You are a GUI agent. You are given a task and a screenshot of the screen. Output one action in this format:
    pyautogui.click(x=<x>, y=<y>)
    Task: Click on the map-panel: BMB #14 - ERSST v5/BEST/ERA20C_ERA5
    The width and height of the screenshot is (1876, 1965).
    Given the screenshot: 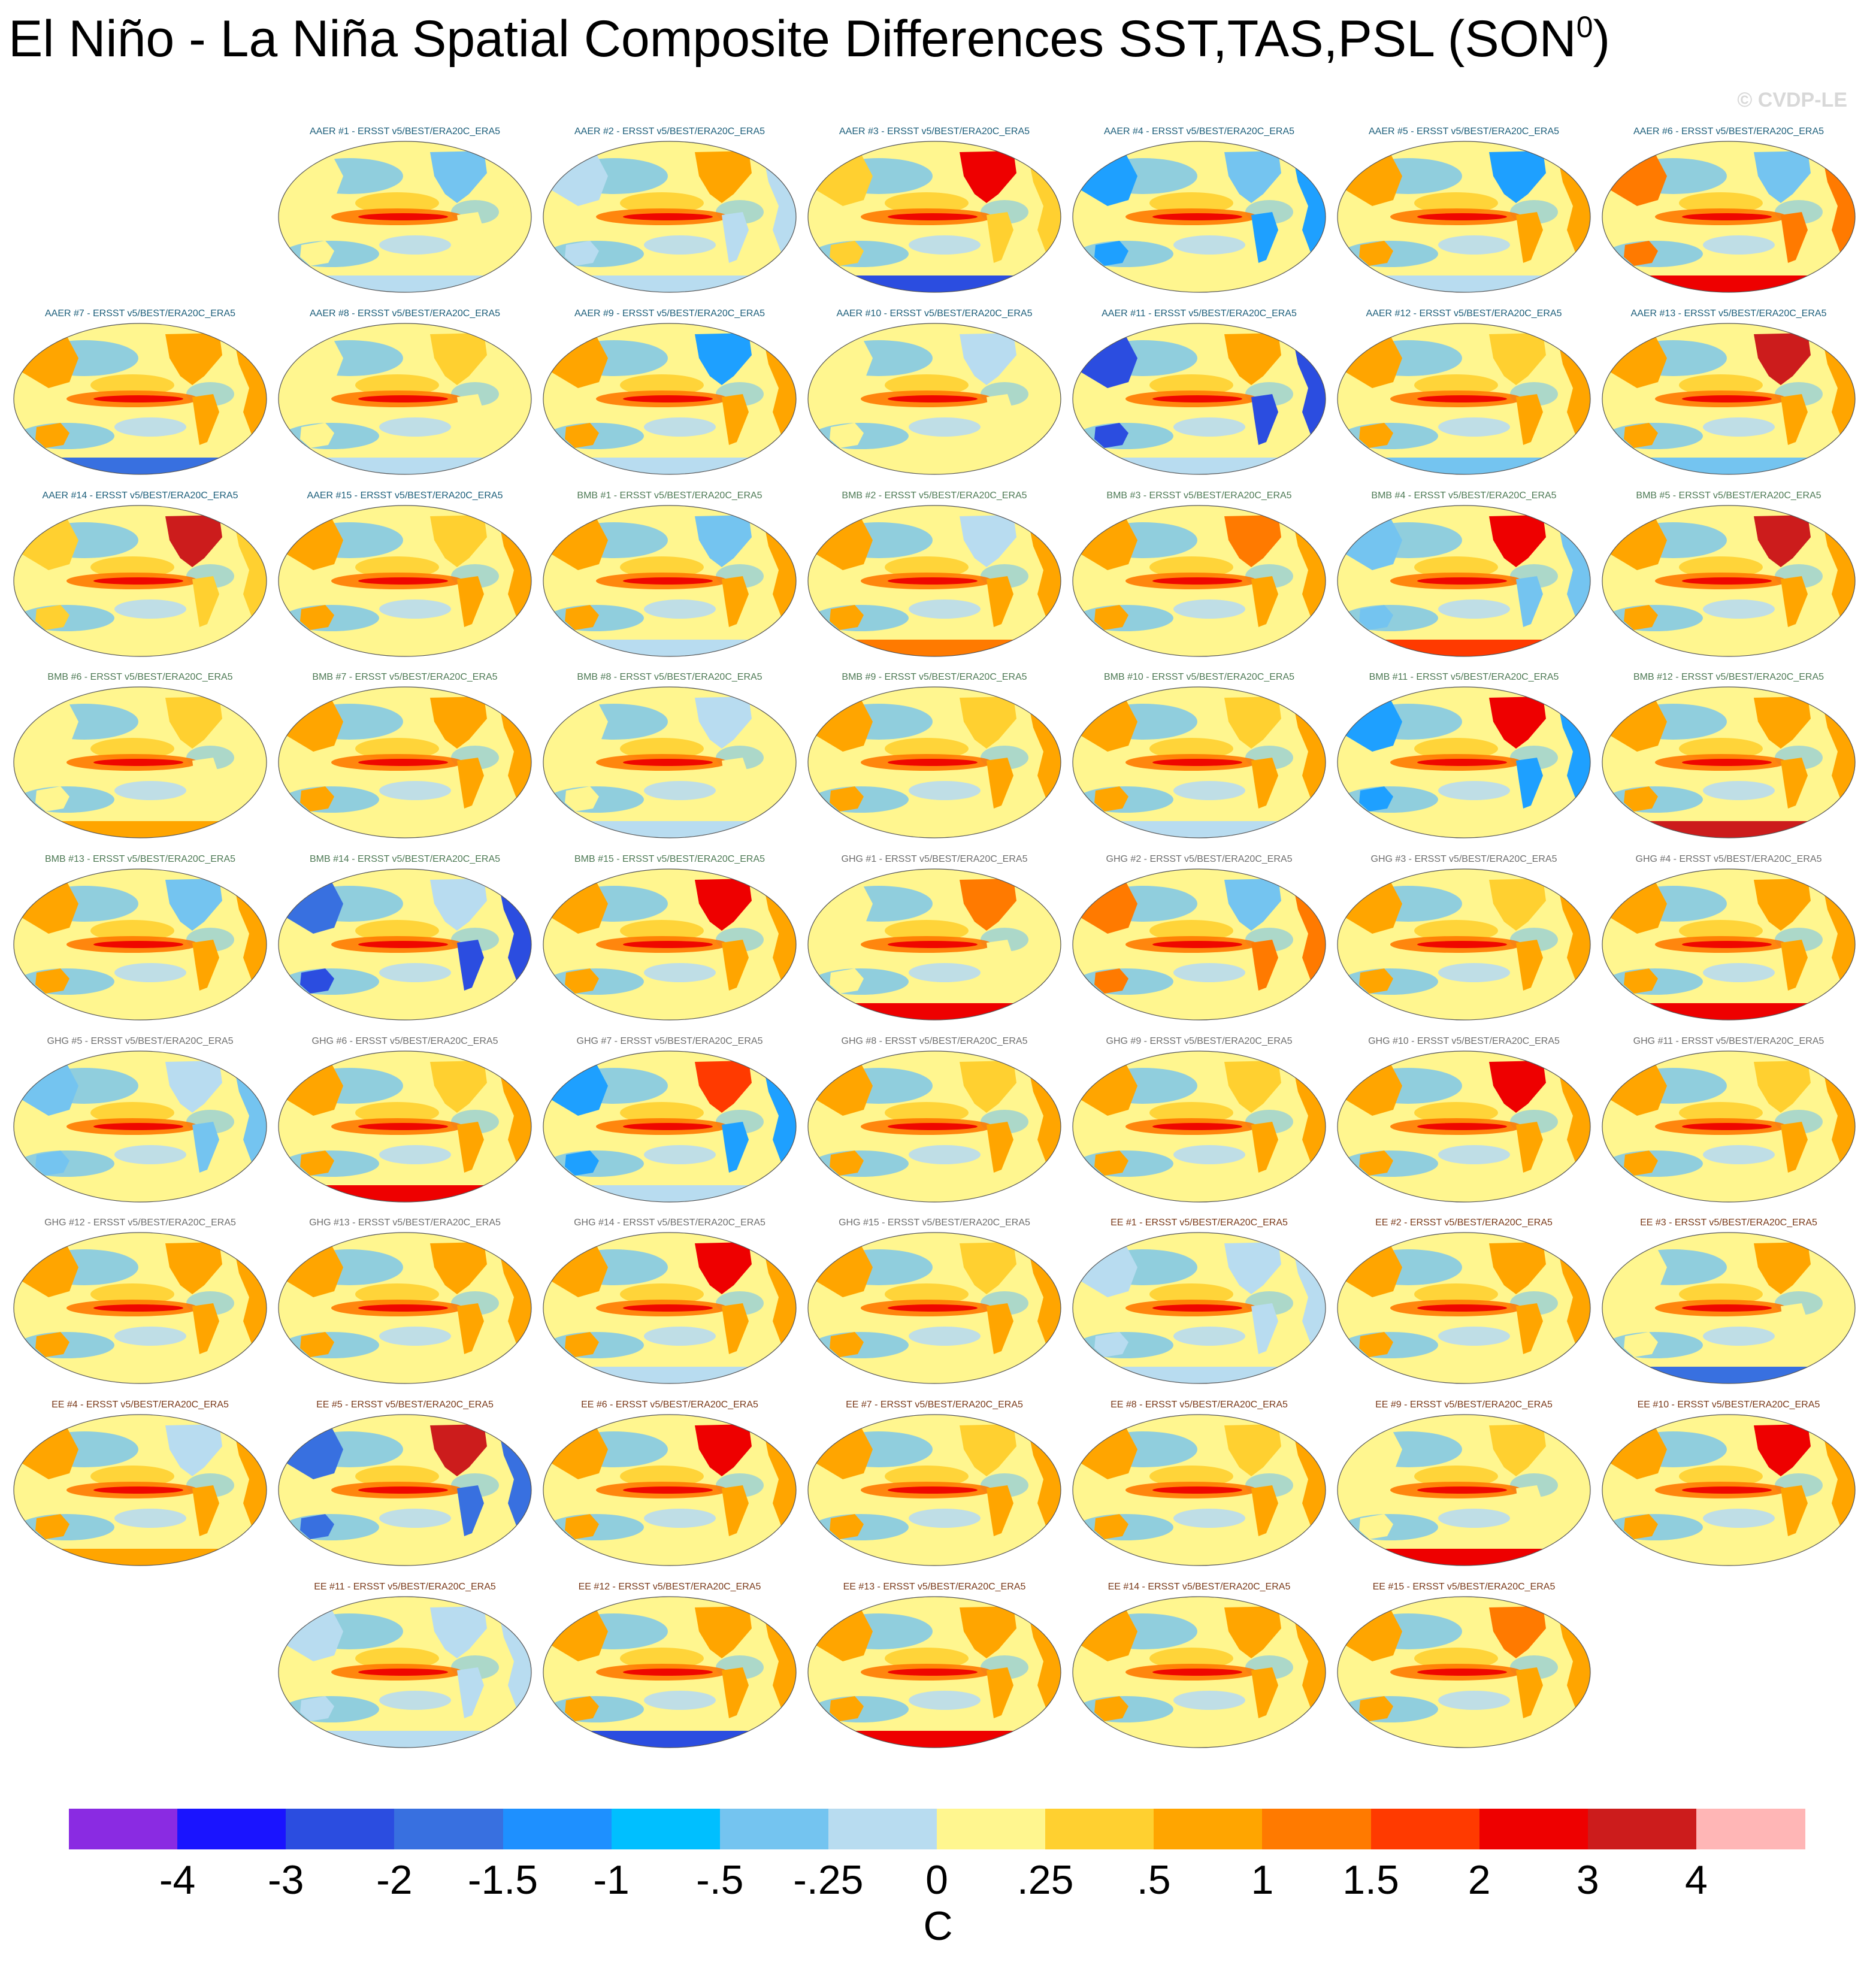 What is the action you would take?
    pyautogui.click(x=405, y=939)
    